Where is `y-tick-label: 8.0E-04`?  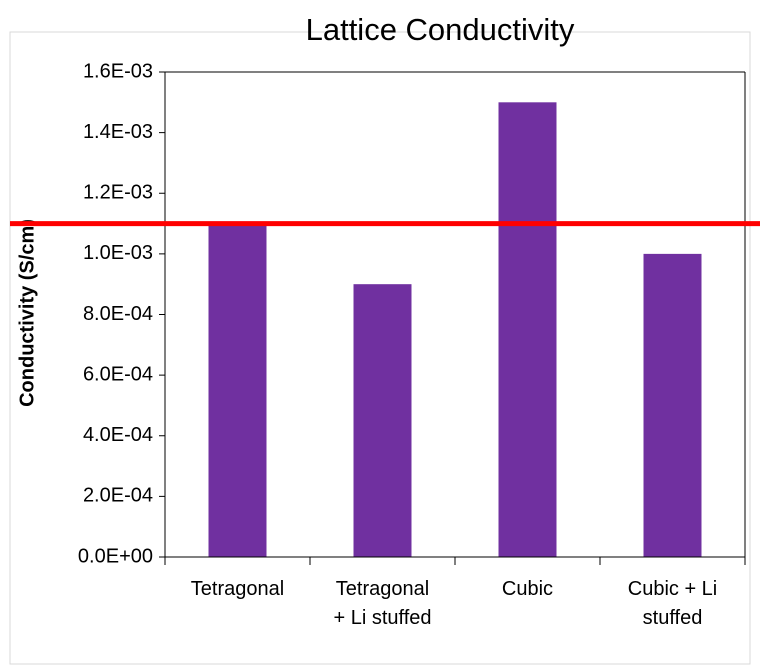 y-tick-label: 8.0E-04 is located at coordinates (118, 314).